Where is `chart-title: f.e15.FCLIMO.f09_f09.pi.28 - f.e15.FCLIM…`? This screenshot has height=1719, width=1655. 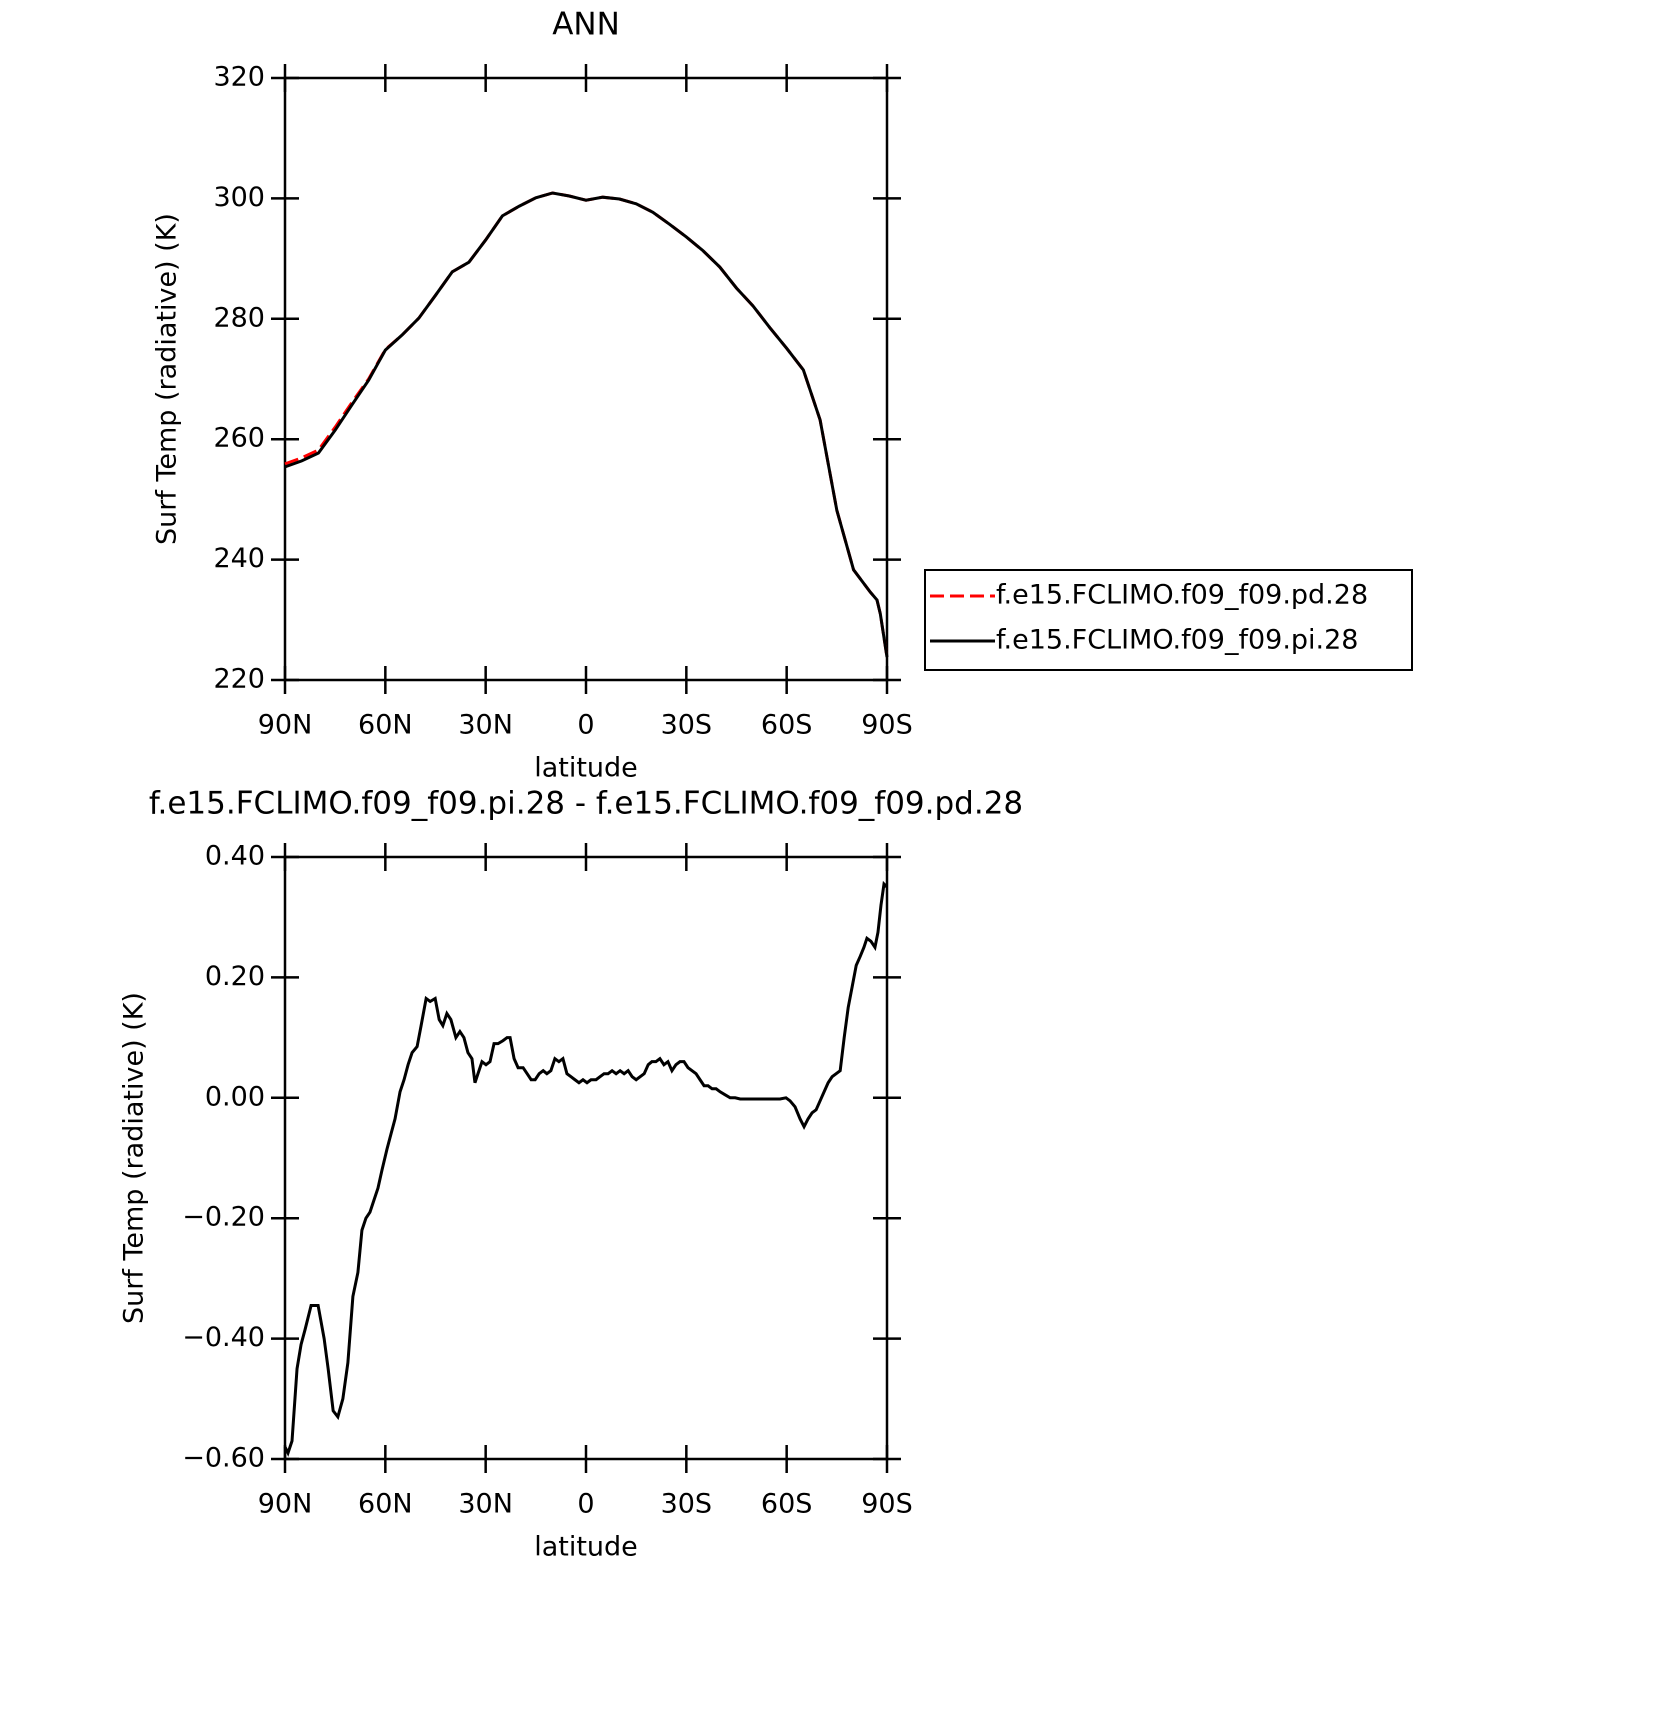 chart-title: f.e15.FCLIMO.f09_f09.pi.28 - f.e15.FCLIM… is located at coordinates (586, 804).